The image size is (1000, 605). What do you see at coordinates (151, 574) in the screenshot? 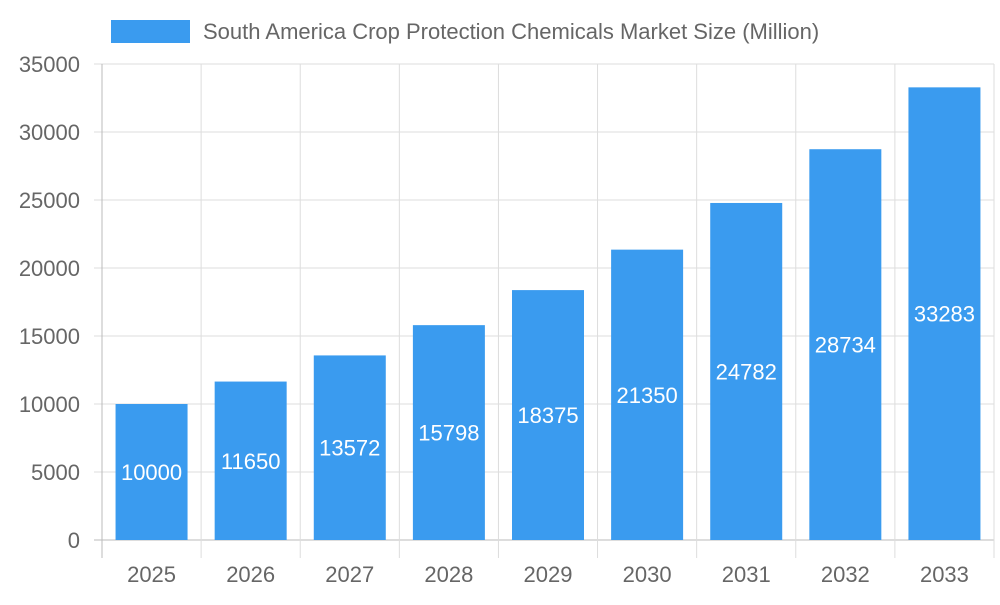
I see `x-tick-label: 2025` at bounding box center [151, 574].